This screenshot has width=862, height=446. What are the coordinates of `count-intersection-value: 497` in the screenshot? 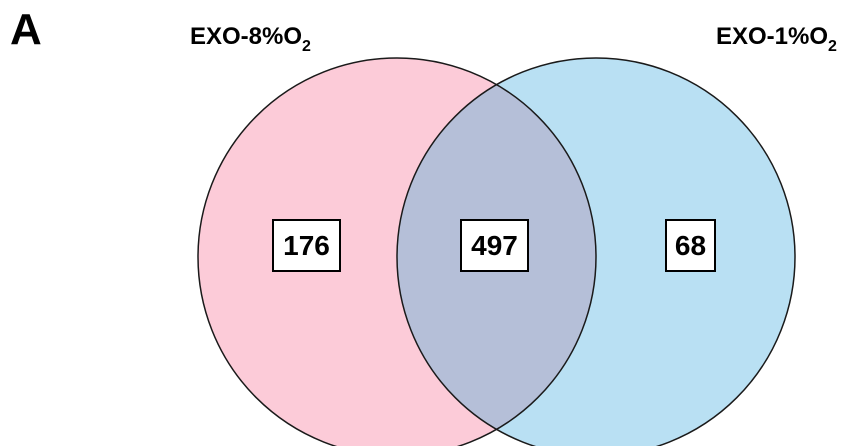 It's located at (494, 245).